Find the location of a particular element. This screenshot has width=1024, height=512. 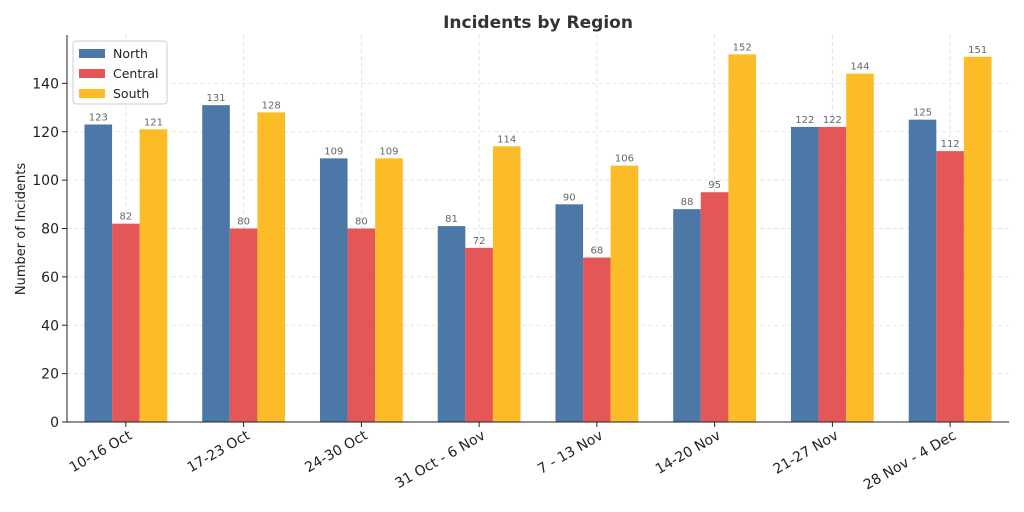

data-label: 82 is located at coordinates (126, 217).